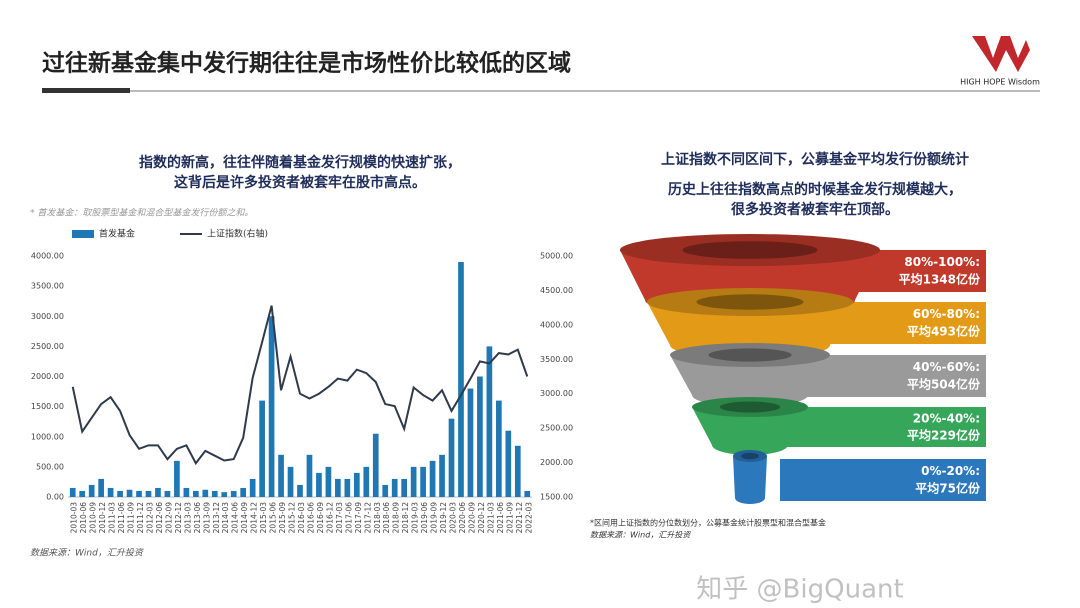  What do you see at coordinates (273, 518) in the screenshot?
I see `x-tick-label: 2015-06` at bounding box center [273, 518].